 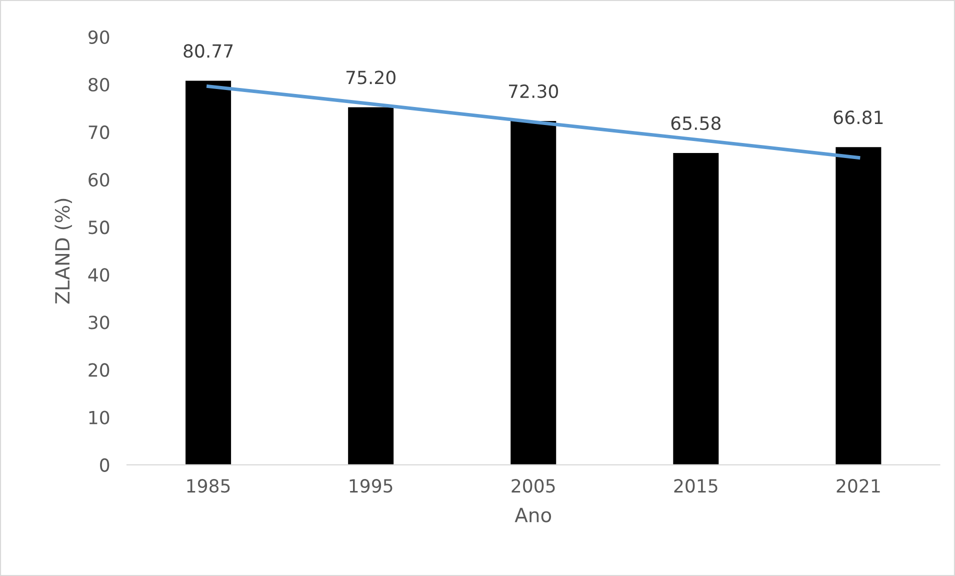 What do you see at coordinates (105, 465) in the screenshot?
I see `y-tick-label: 0` at bounding box center [105, 465].